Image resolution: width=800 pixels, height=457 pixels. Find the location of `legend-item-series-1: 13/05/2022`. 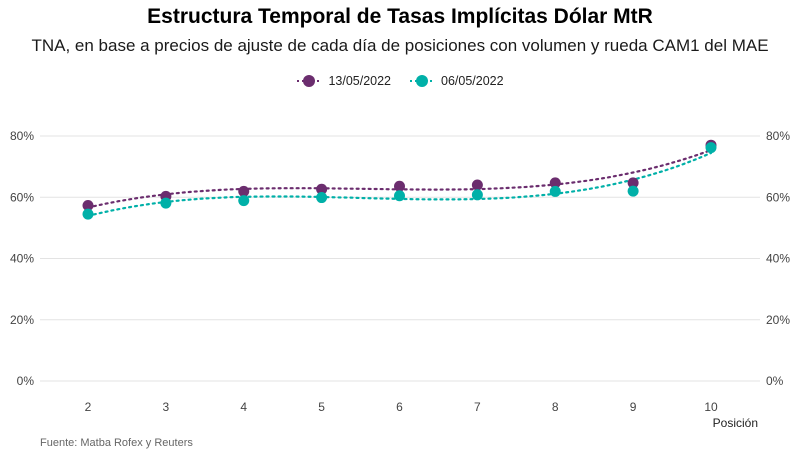

legend-item-series-1: 13/05/2022 is located at coordinates (343, 81).